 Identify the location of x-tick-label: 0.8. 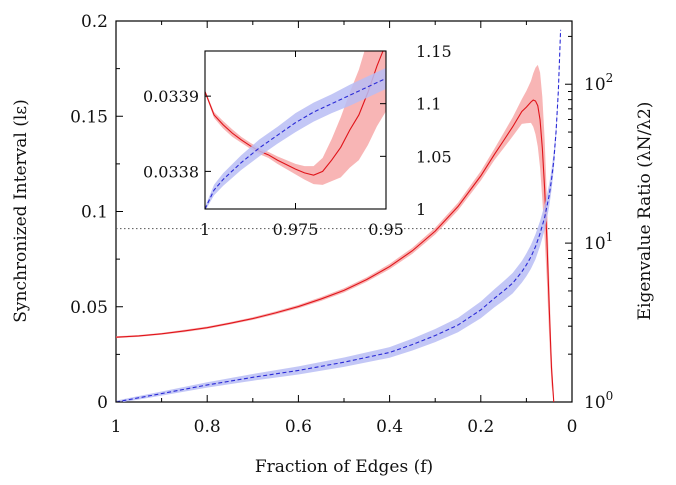
(207, 427).